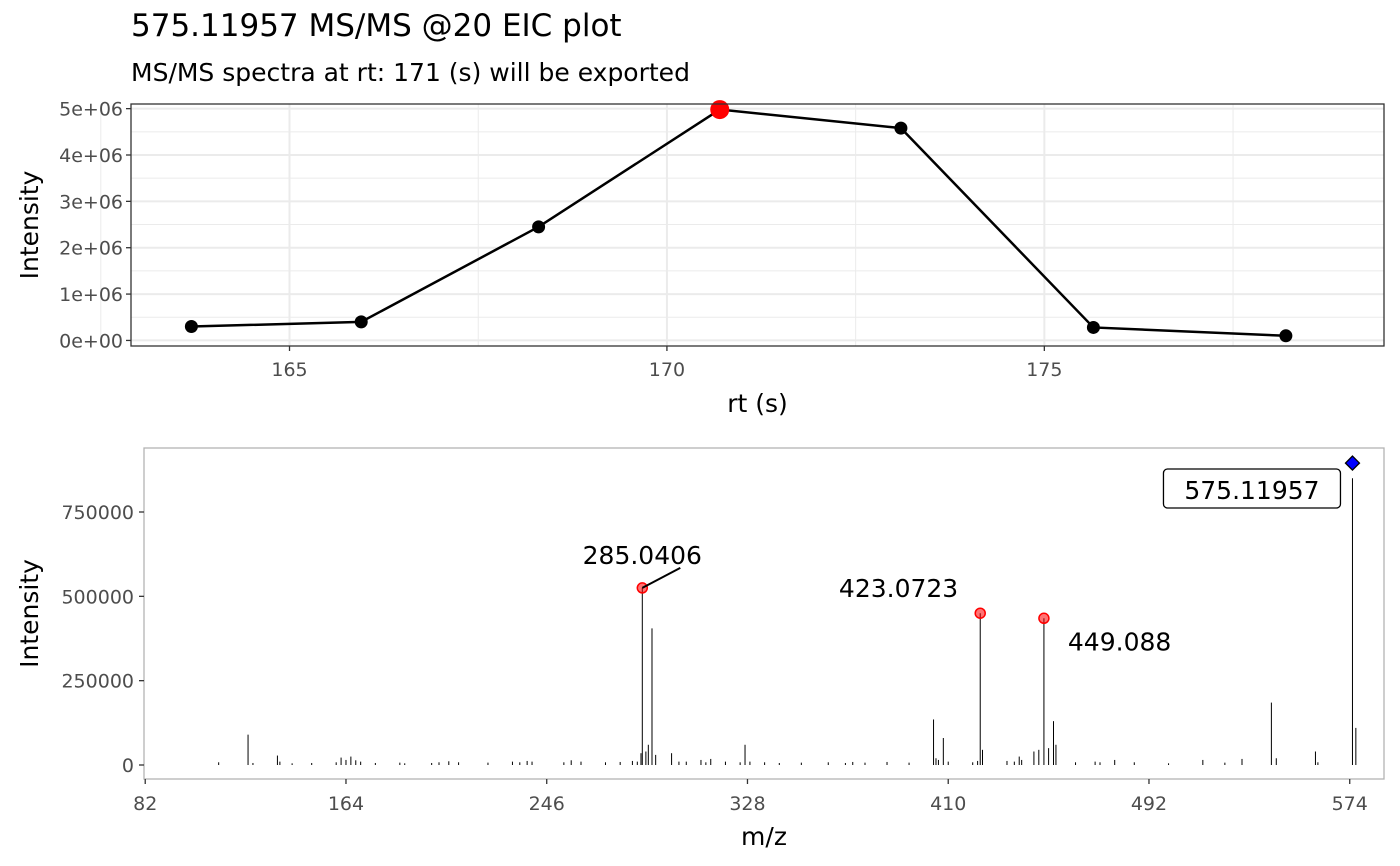 The height and width of the screenshot is (866, 1400). I want to click on peak-label: 423.0723, so click(898, 588).